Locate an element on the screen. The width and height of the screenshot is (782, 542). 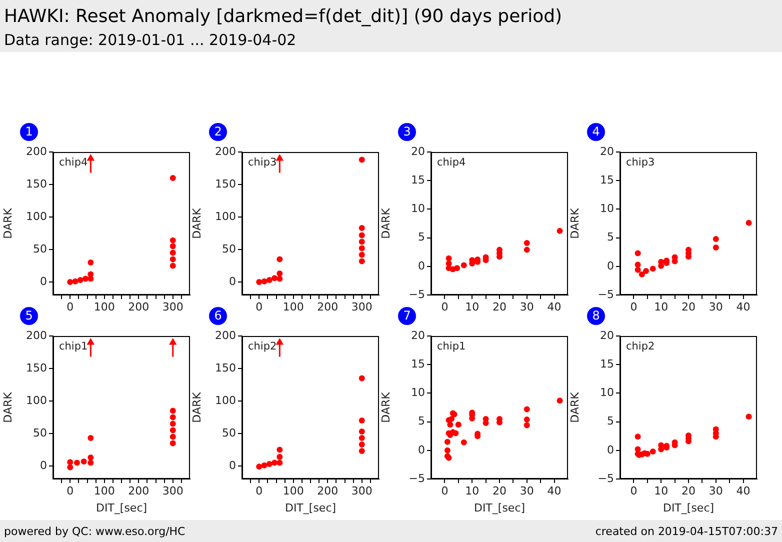
annotation: chip4 is located at coordinates (73, 162).